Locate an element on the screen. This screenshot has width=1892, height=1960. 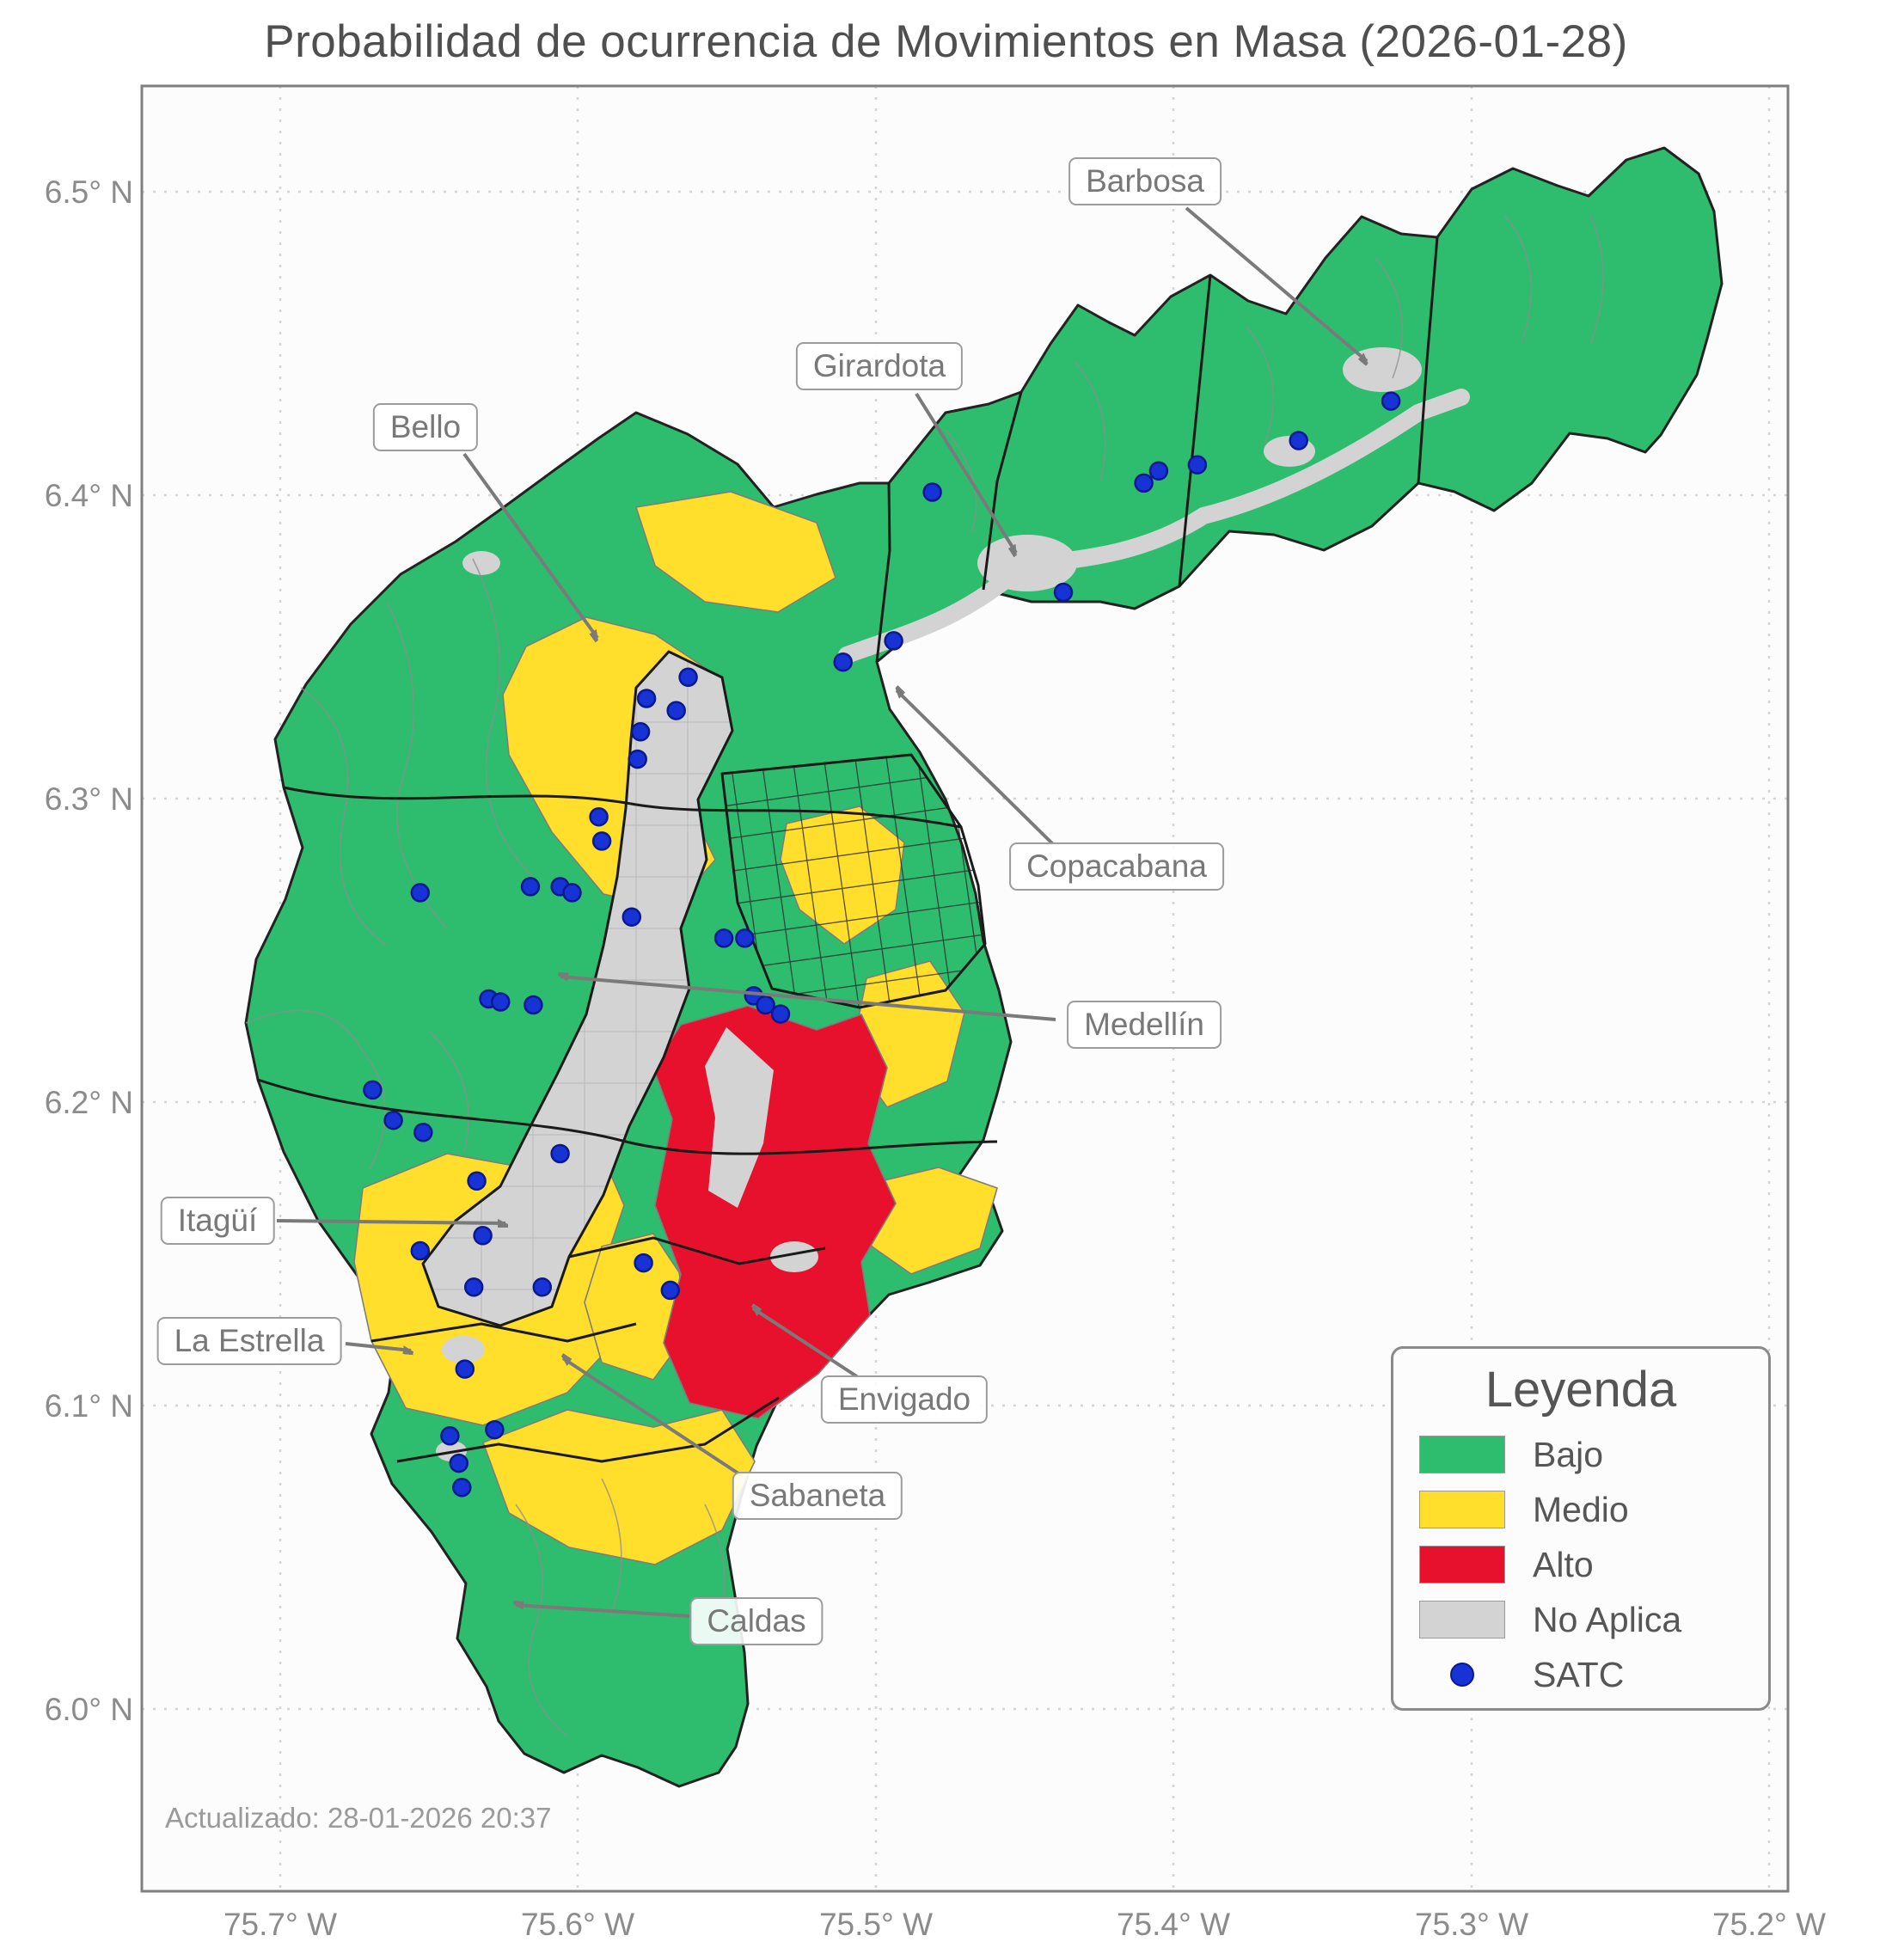
y-tick-label: 6.4° N is located at coordinates (88, 495).